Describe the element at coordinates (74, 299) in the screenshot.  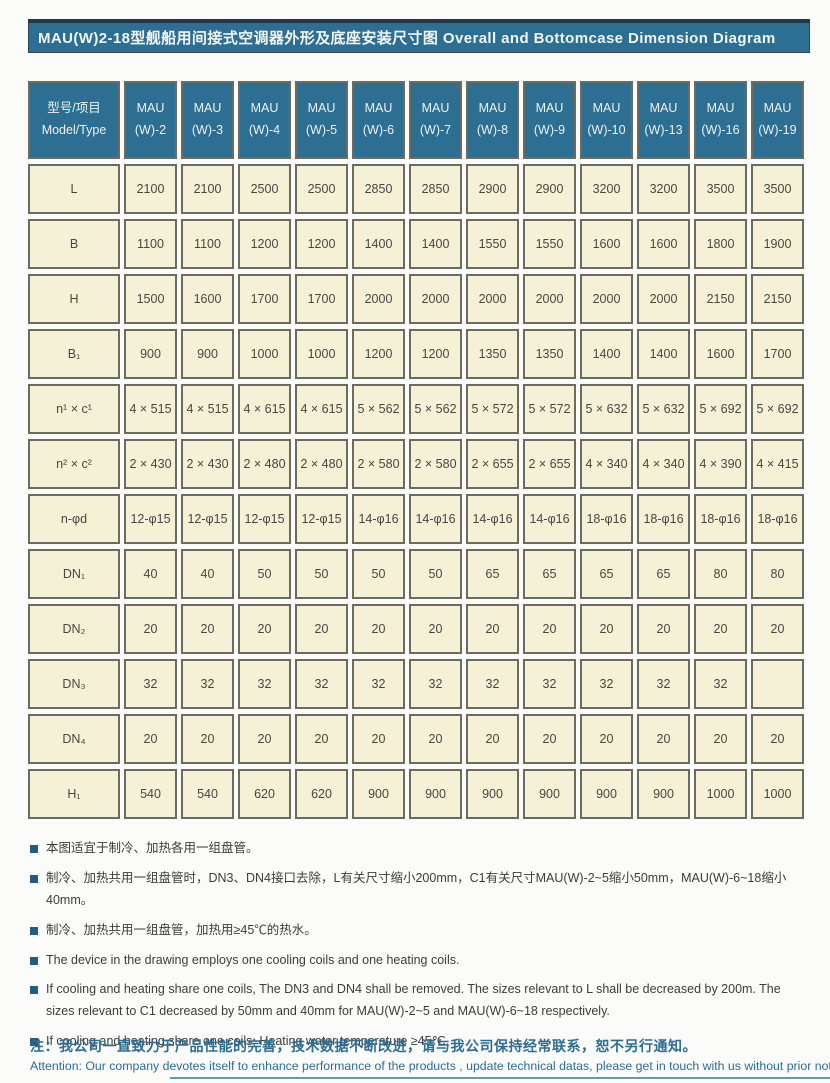
I see `row-label-cell: H` at that location.